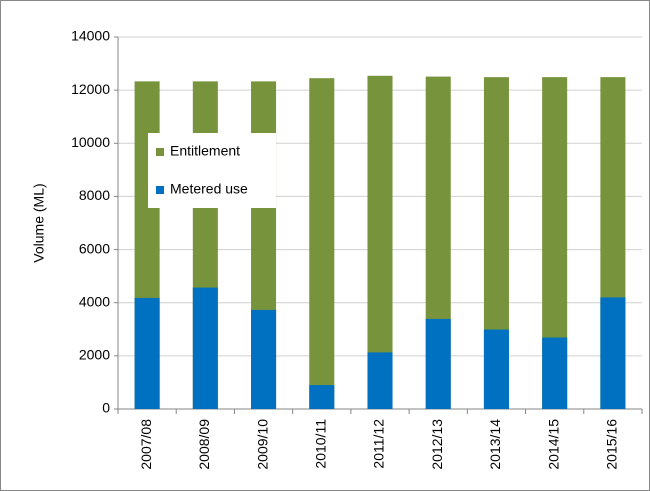 This screenshot has width=650, height=491. What do you see at coordinates (39, 222) in the screenshot?
I see `y-axis-label: Volume (ML)` at bounding box center [39, 222].